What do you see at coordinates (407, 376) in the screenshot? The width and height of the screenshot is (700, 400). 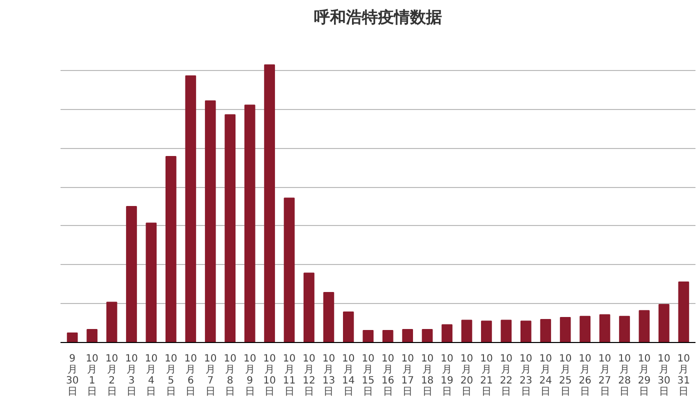 I see `x-tick-label: 10月17日` at bounding box center [407, 376].